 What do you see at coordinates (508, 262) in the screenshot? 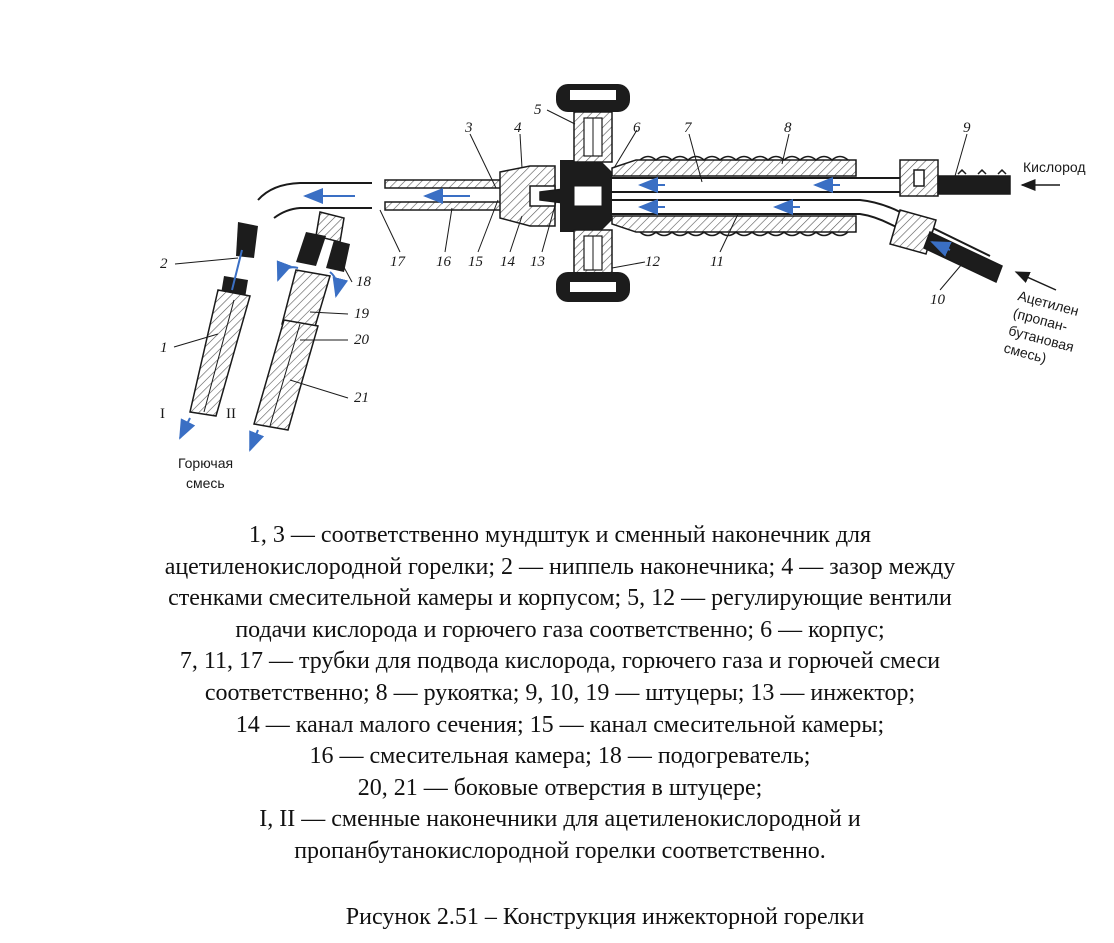
I see `label-14: 14` at bounding box center [508, 262].